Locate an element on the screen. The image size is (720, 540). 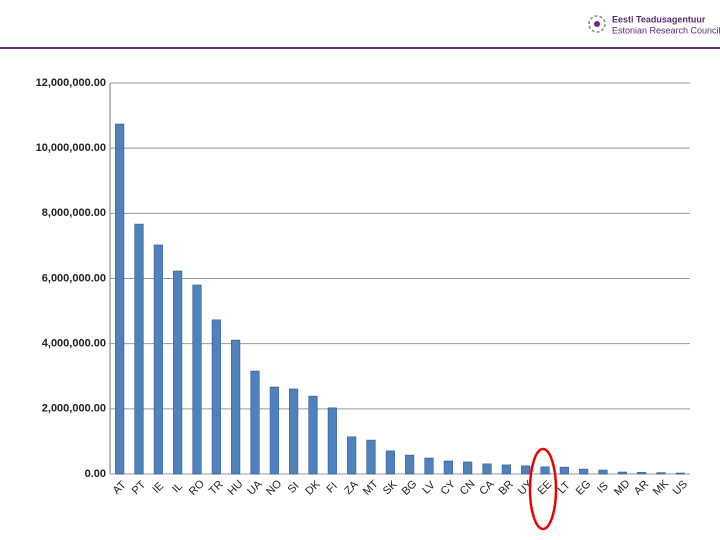
x-tick-label: SK is located at coordinates (390, 487).